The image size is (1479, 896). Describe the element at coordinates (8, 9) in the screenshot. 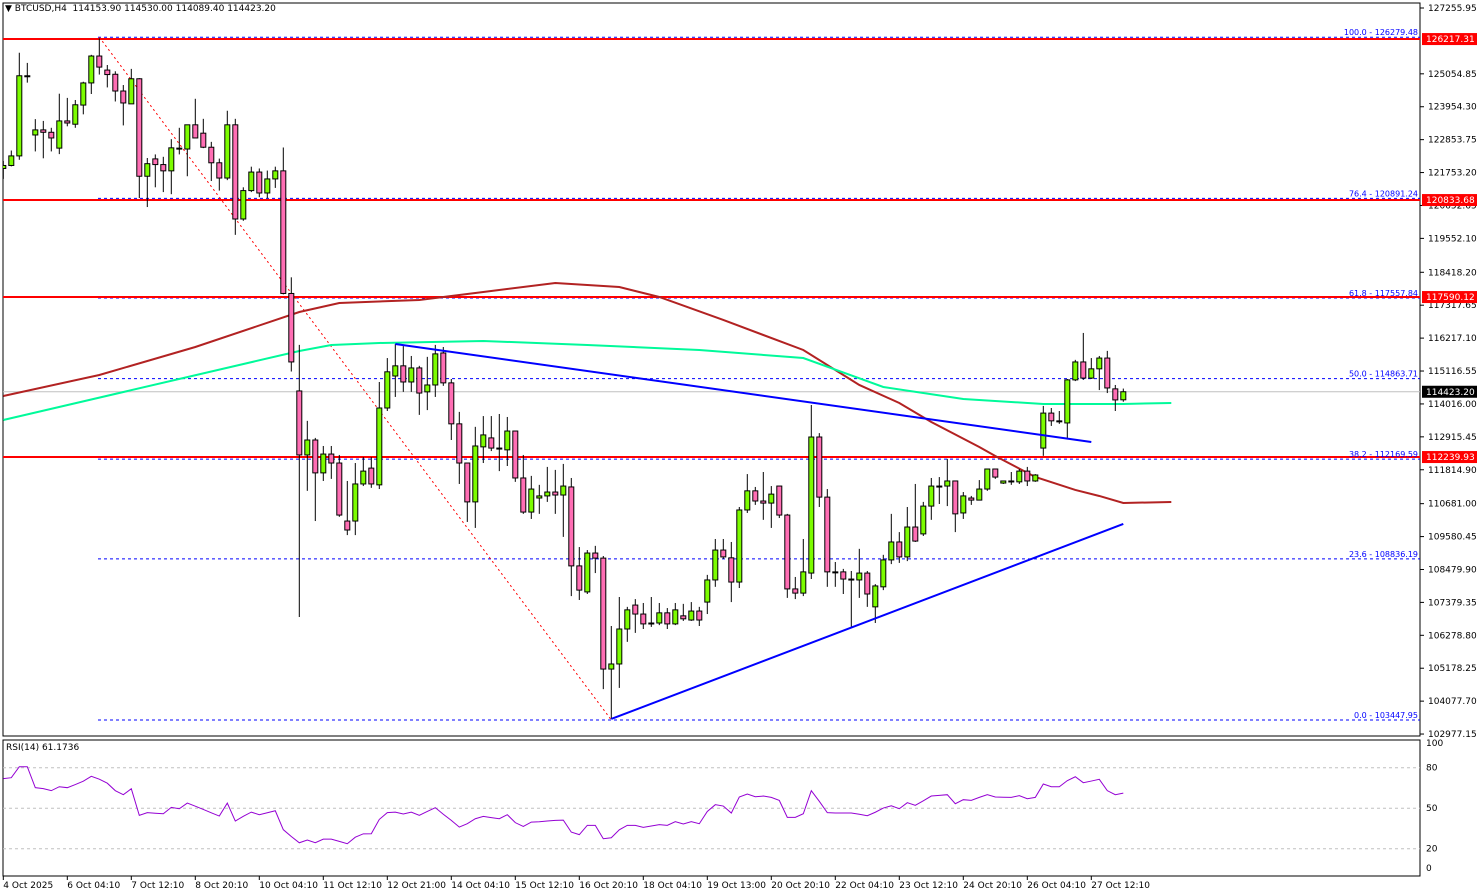

I see `collapse-arrow-icon: ▼` at that location.